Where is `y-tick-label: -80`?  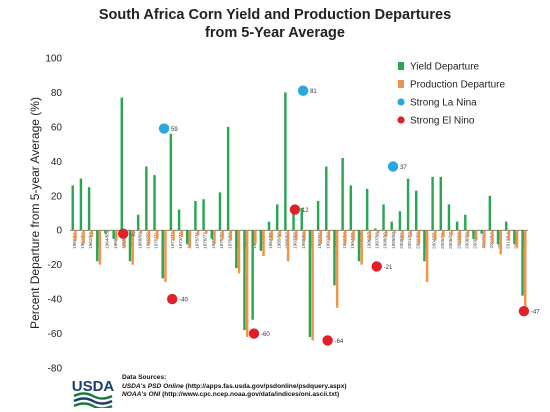 y-tick-label: -80 is located at coordinates (55, 369).